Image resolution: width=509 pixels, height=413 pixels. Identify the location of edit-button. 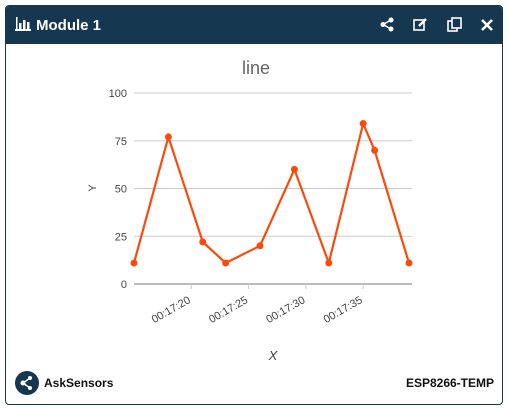
(420, 24).